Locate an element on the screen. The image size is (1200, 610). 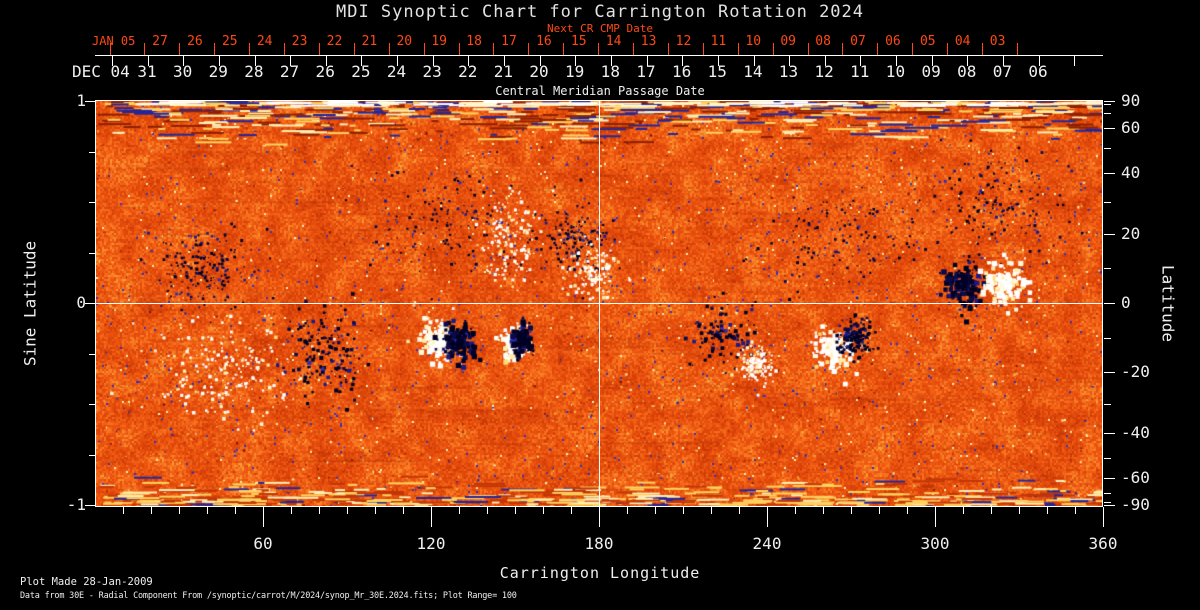
jan-day-label: 26 is located at coordinates (195, 41).